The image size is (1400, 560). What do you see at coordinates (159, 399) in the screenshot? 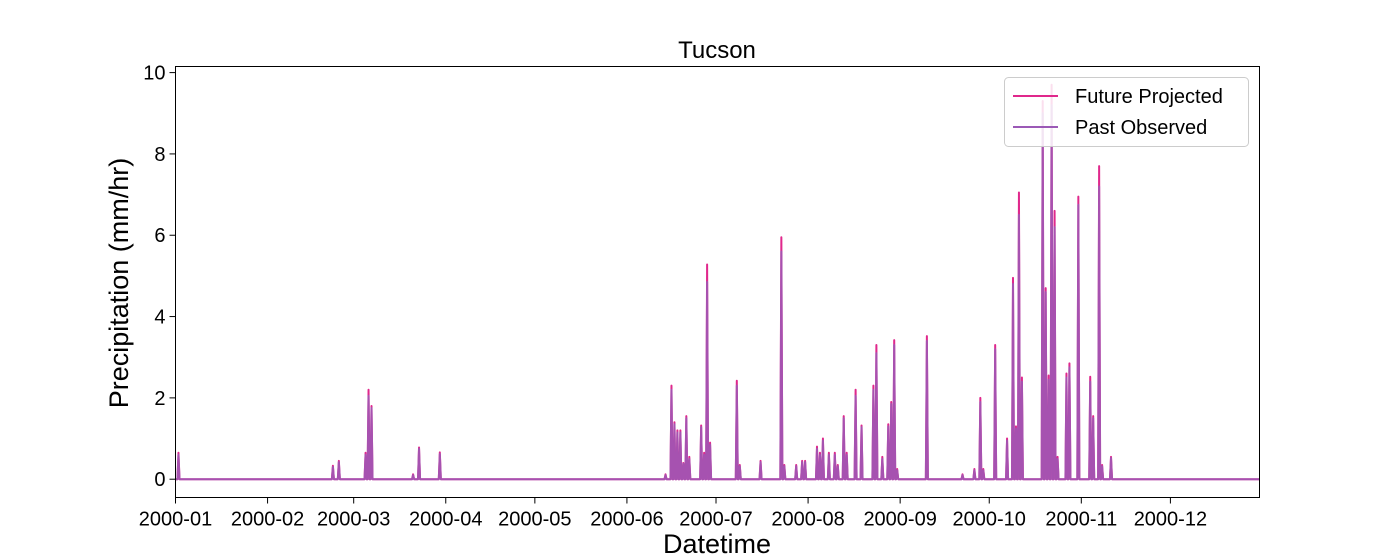
I see `y-tick-label: 2` at bounding box center [159, 399].